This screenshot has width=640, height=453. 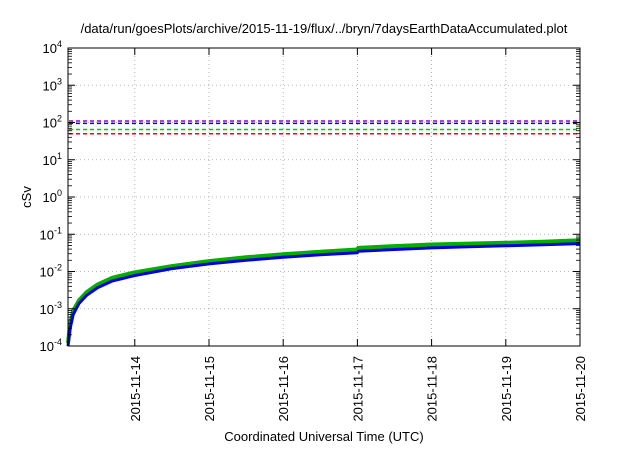 I want to click on x-tick-label: 2015-11-17, so click(x=357, y=389).